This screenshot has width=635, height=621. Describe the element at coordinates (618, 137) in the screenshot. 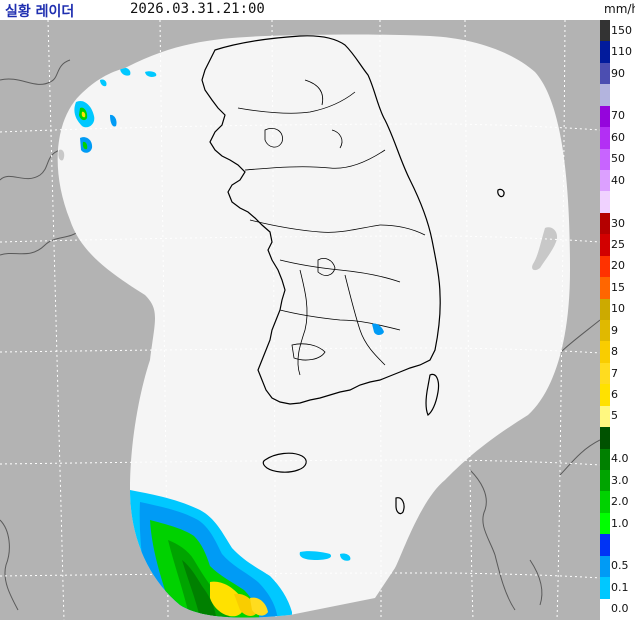

I see `legend-label: 60` at that location.